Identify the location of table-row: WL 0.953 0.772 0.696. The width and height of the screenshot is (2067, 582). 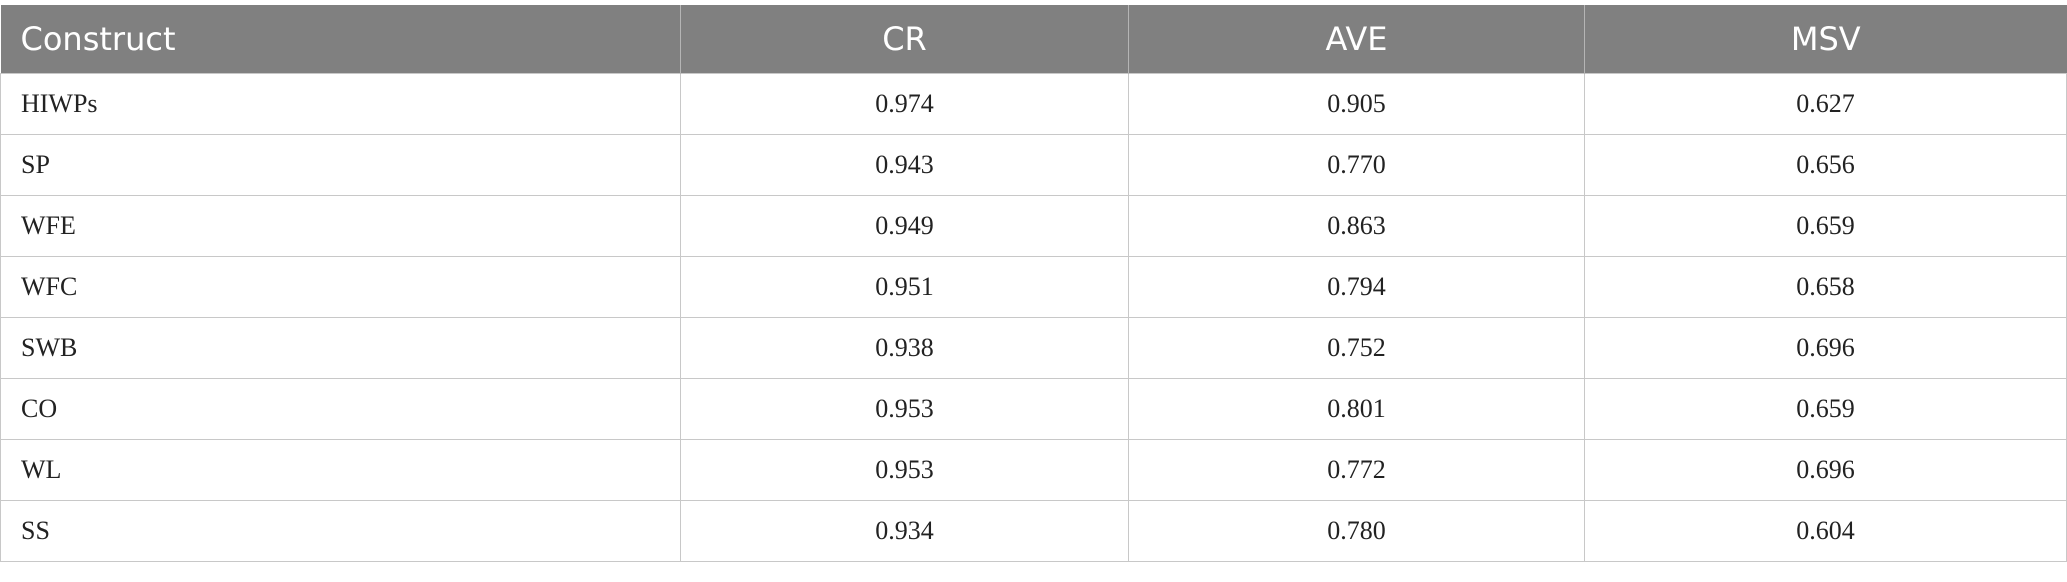
(1033, 470).